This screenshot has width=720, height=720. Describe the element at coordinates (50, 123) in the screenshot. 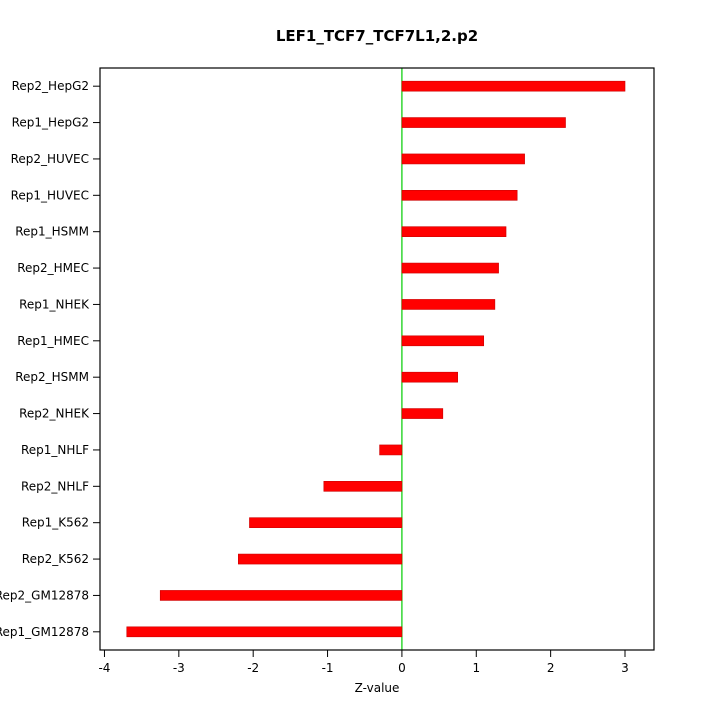

I see `category-label: Rep1_HepG2` at that location.